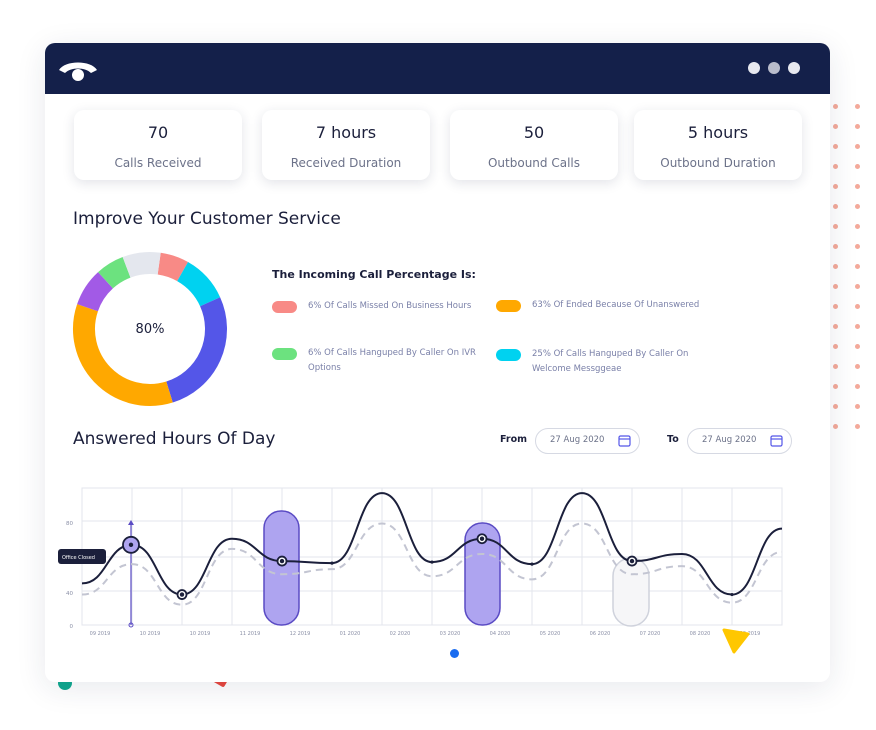  Describe the element at coordinates (729, 440) in the screenshot. I see `to-date-value: 27 Aug 2020` at that location.